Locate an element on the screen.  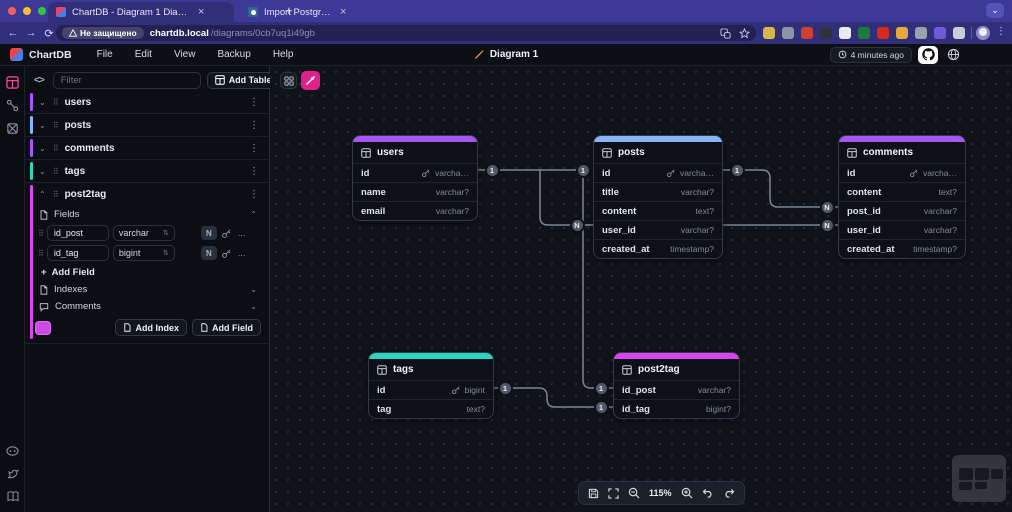
canvas-table-post2tag: post2tag id_post varchar? id_tag bigint? is located at coordinates (676, 385).